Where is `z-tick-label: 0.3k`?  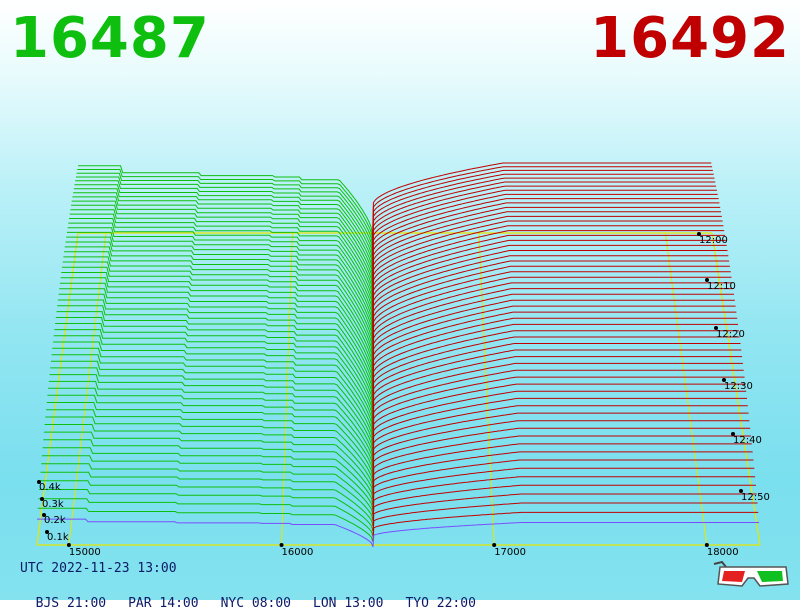 z-tick-label: 0.3k is located at coordinates (53, 504).